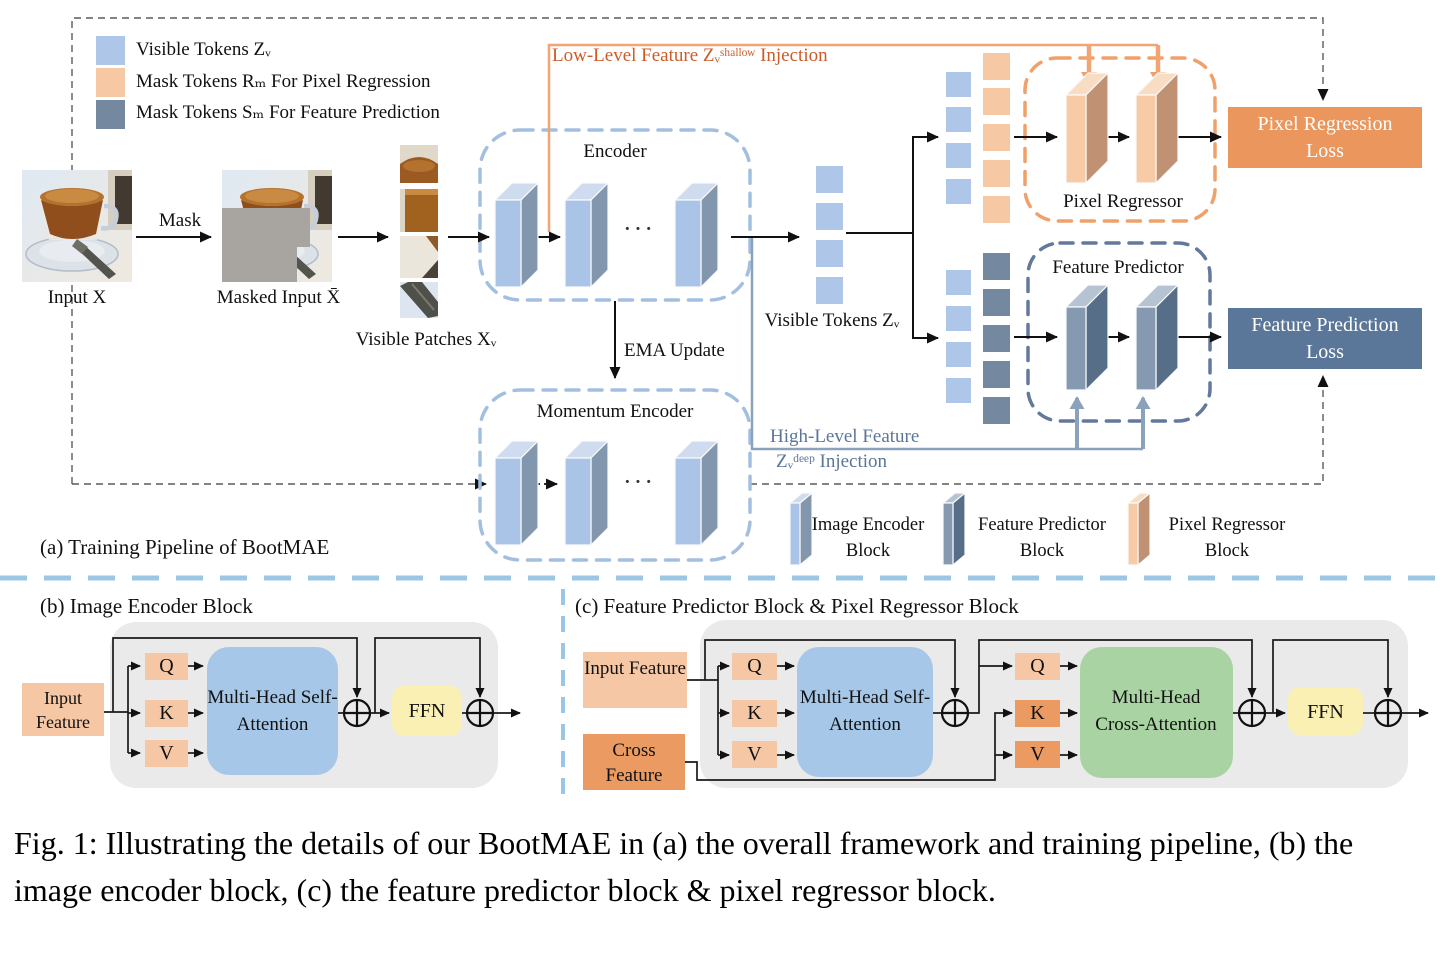 The height and width of the screenshot is (980, 1440). What do you see at coordinates (180, 220) in the screenshot?
I see `mask-arrow-label: Mask` at bounding box center [180, 220].